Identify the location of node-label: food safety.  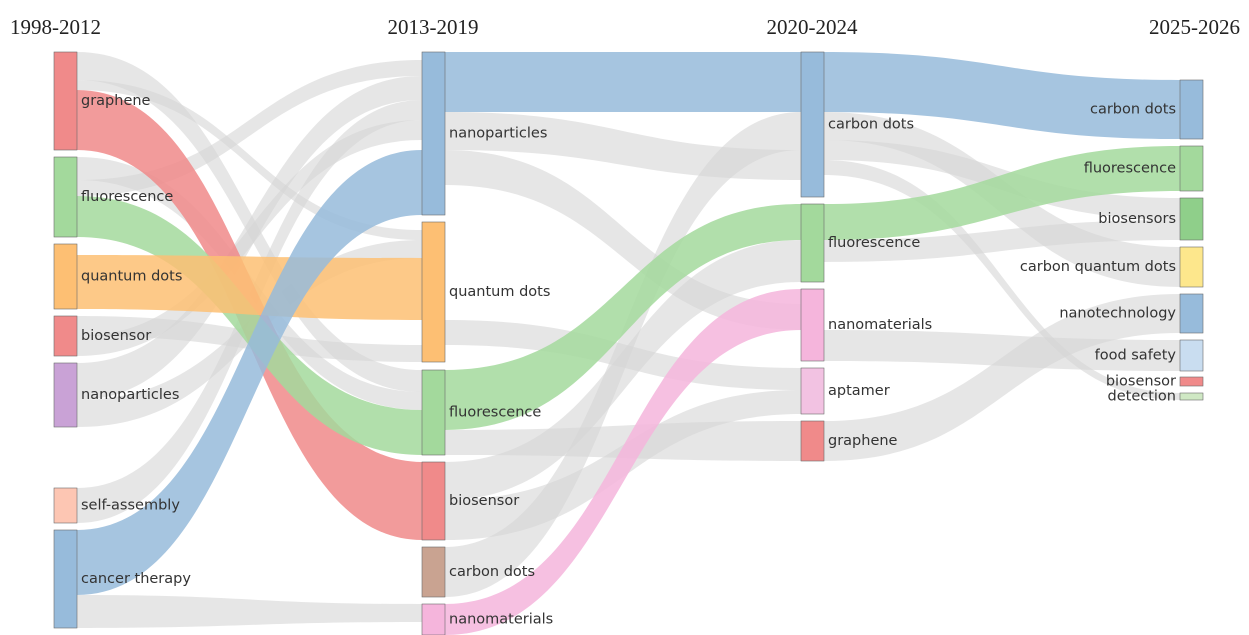
(1136, 356).